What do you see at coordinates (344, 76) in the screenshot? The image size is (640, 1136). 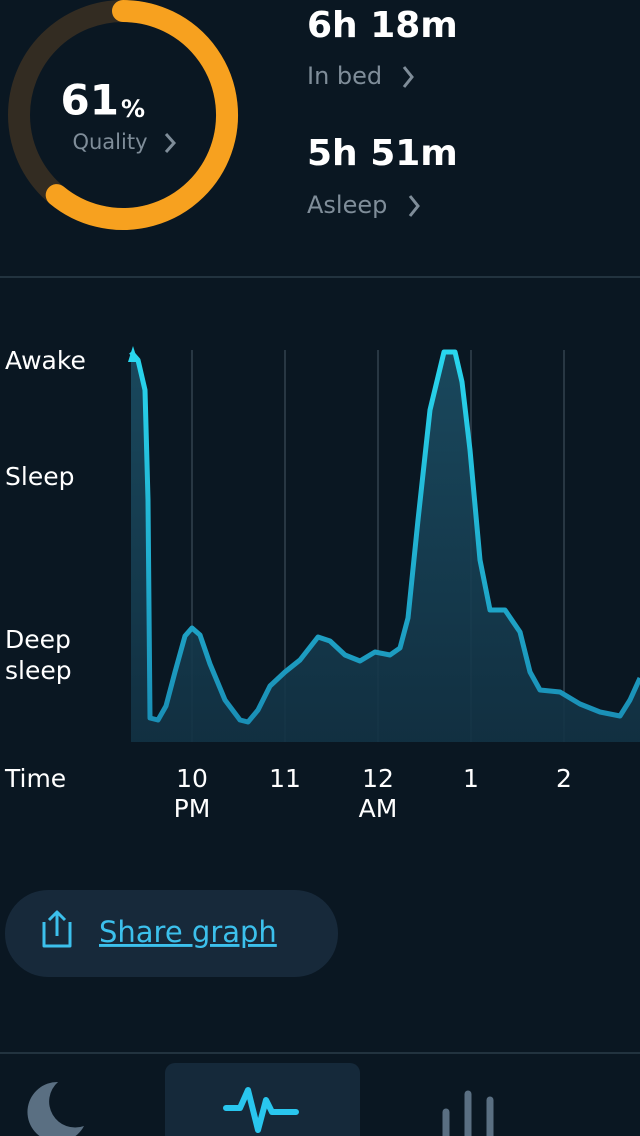 I see `in-bed-label: In bed` at bounding box center [344, 76].